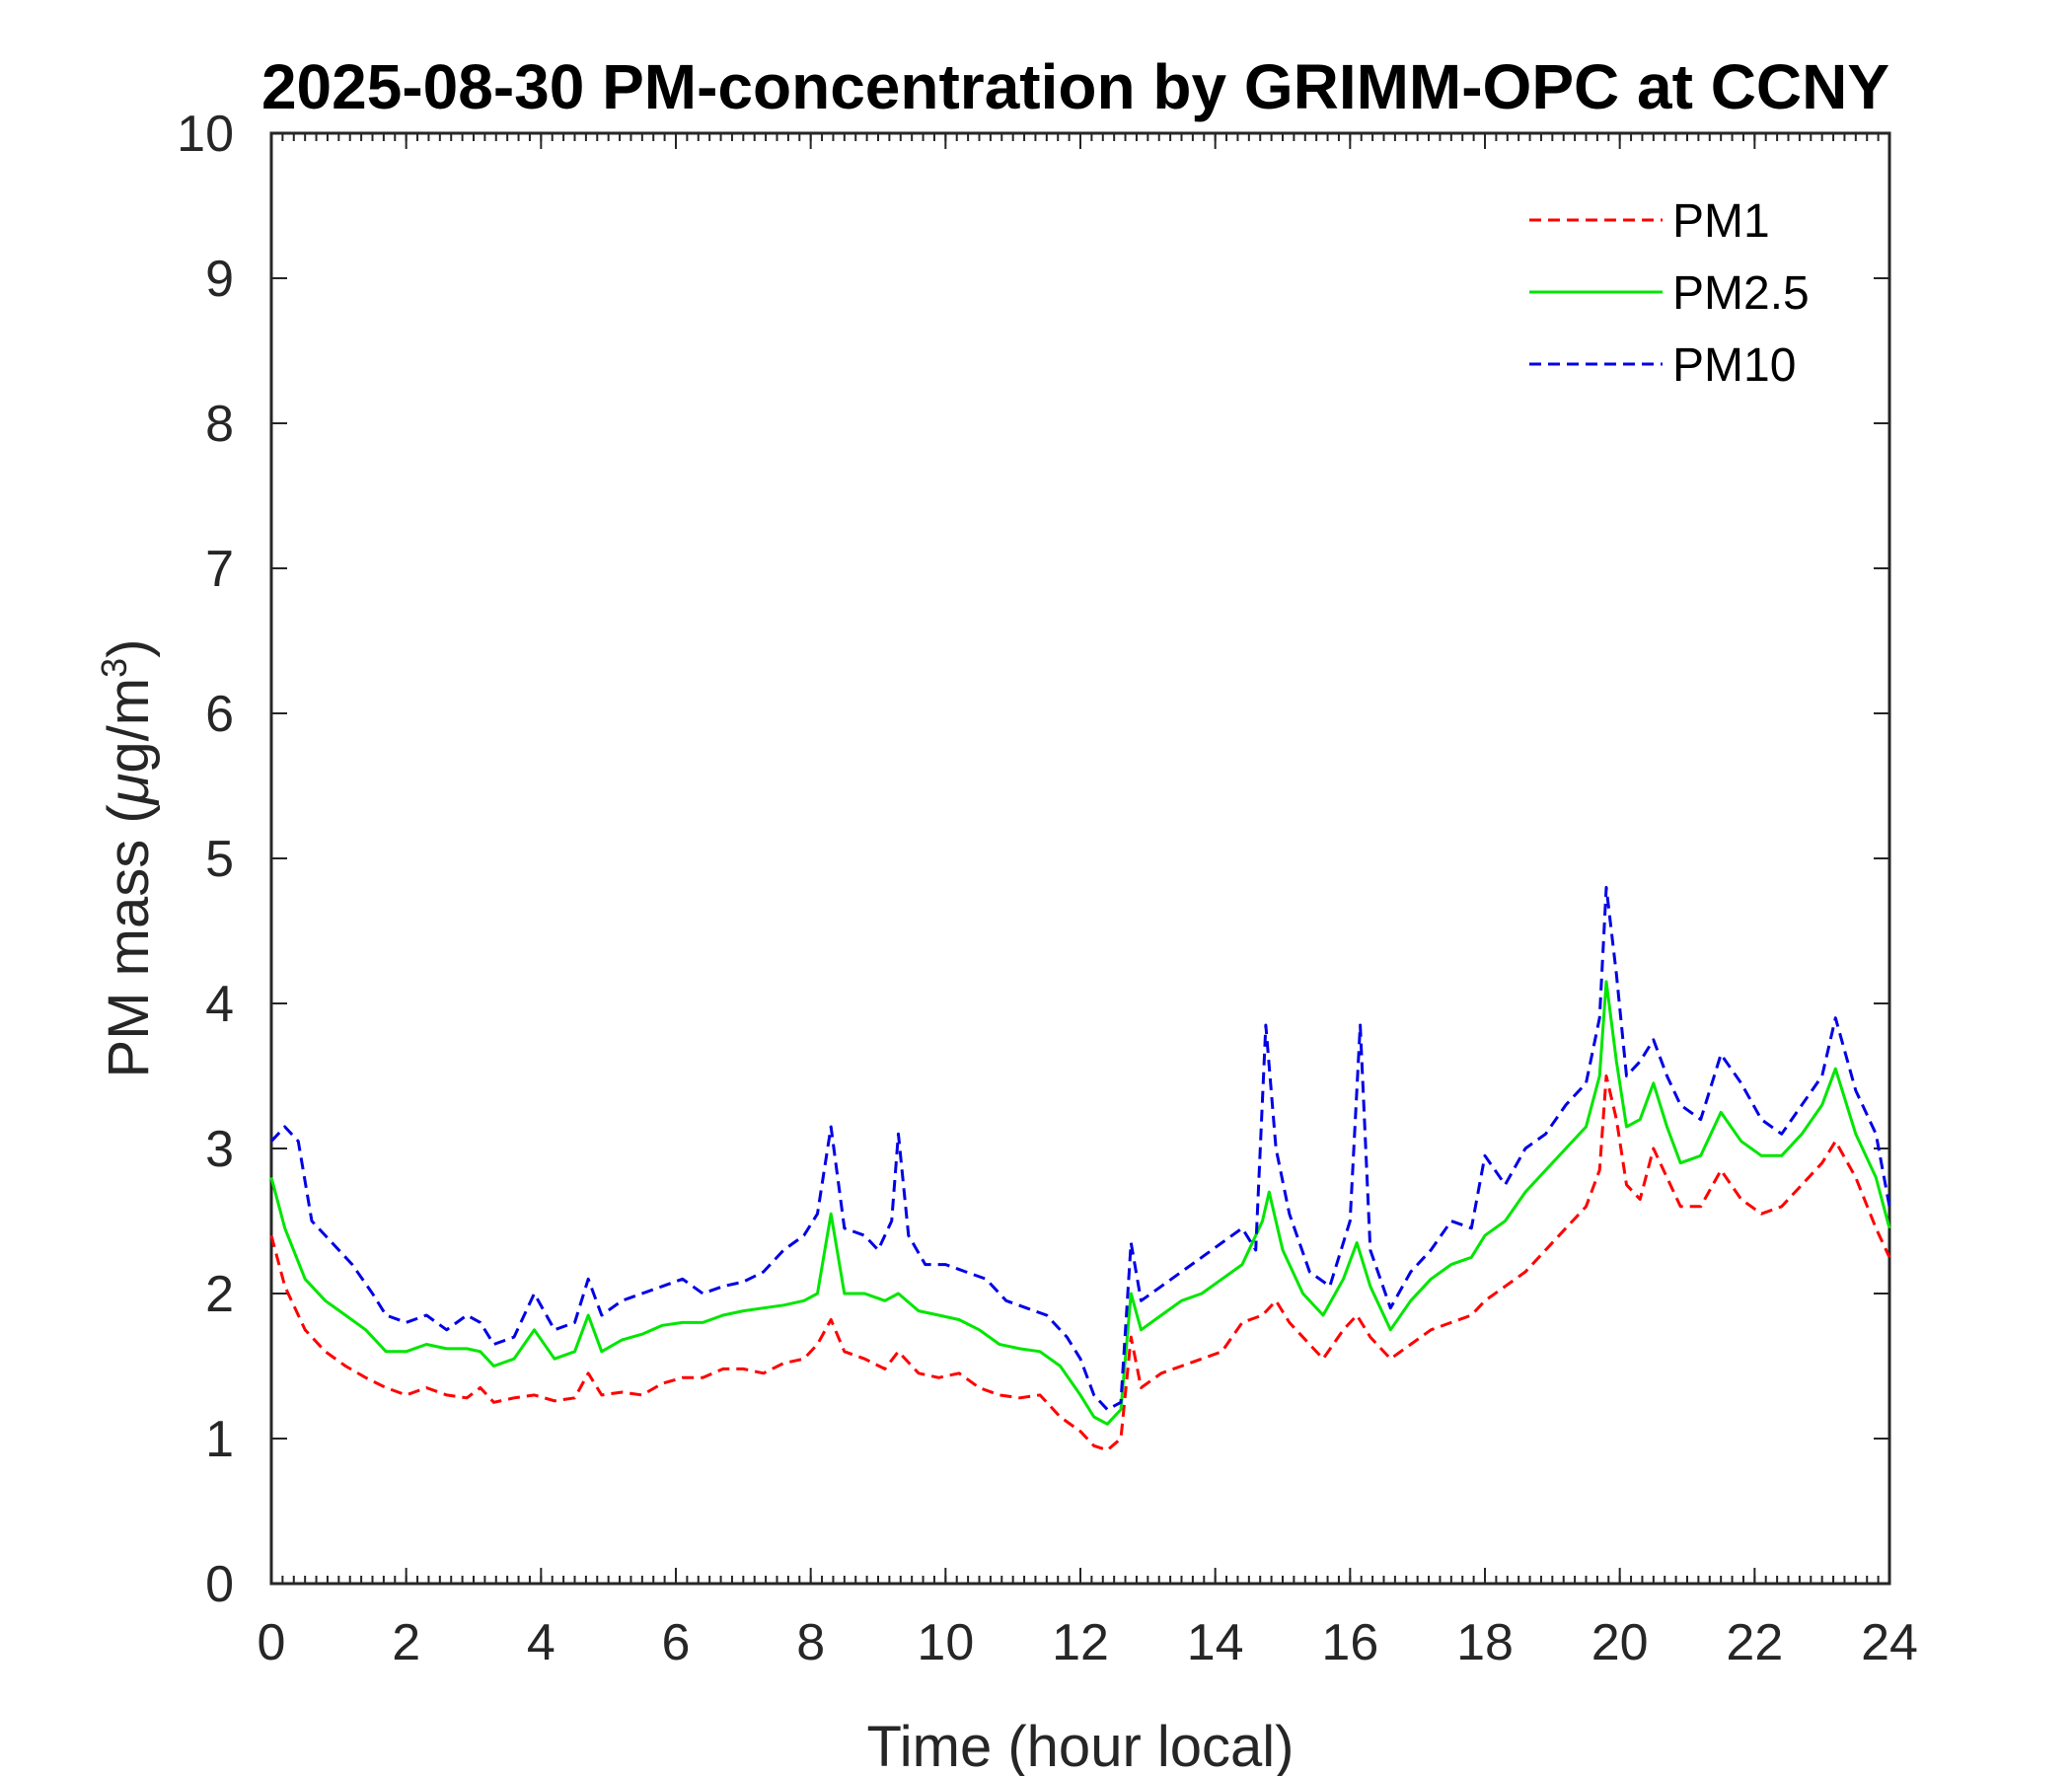 This screenshot has width=2072, height=1776. I want to click on y-axis-label: PM mass (μg/m3), so click(128, 859).